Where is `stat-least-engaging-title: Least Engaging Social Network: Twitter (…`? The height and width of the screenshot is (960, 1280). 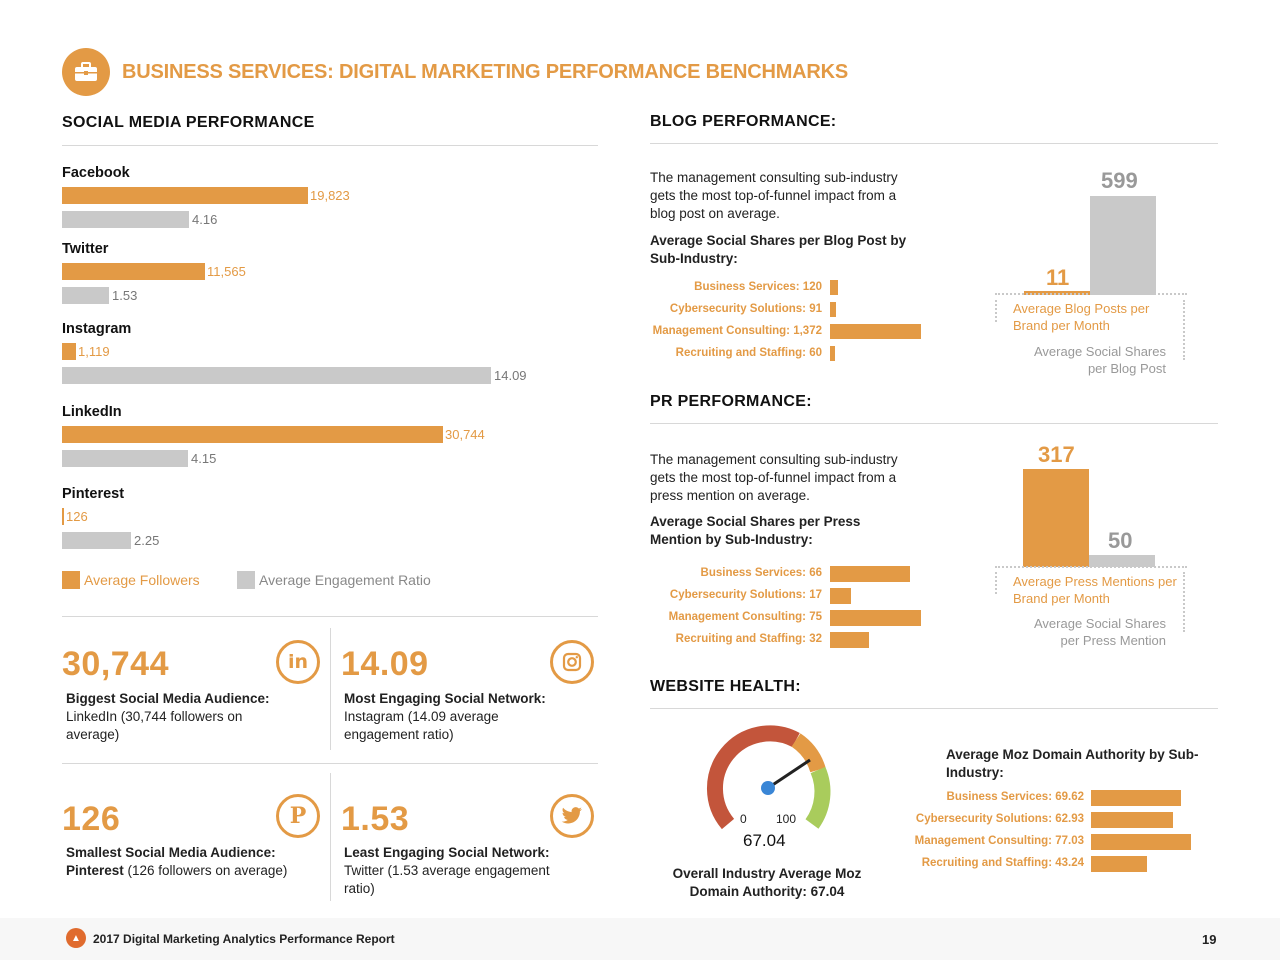
stat-least-engaging-title: Least Engaging Social Network: Twitter (… is located at coordinates (449, 871).